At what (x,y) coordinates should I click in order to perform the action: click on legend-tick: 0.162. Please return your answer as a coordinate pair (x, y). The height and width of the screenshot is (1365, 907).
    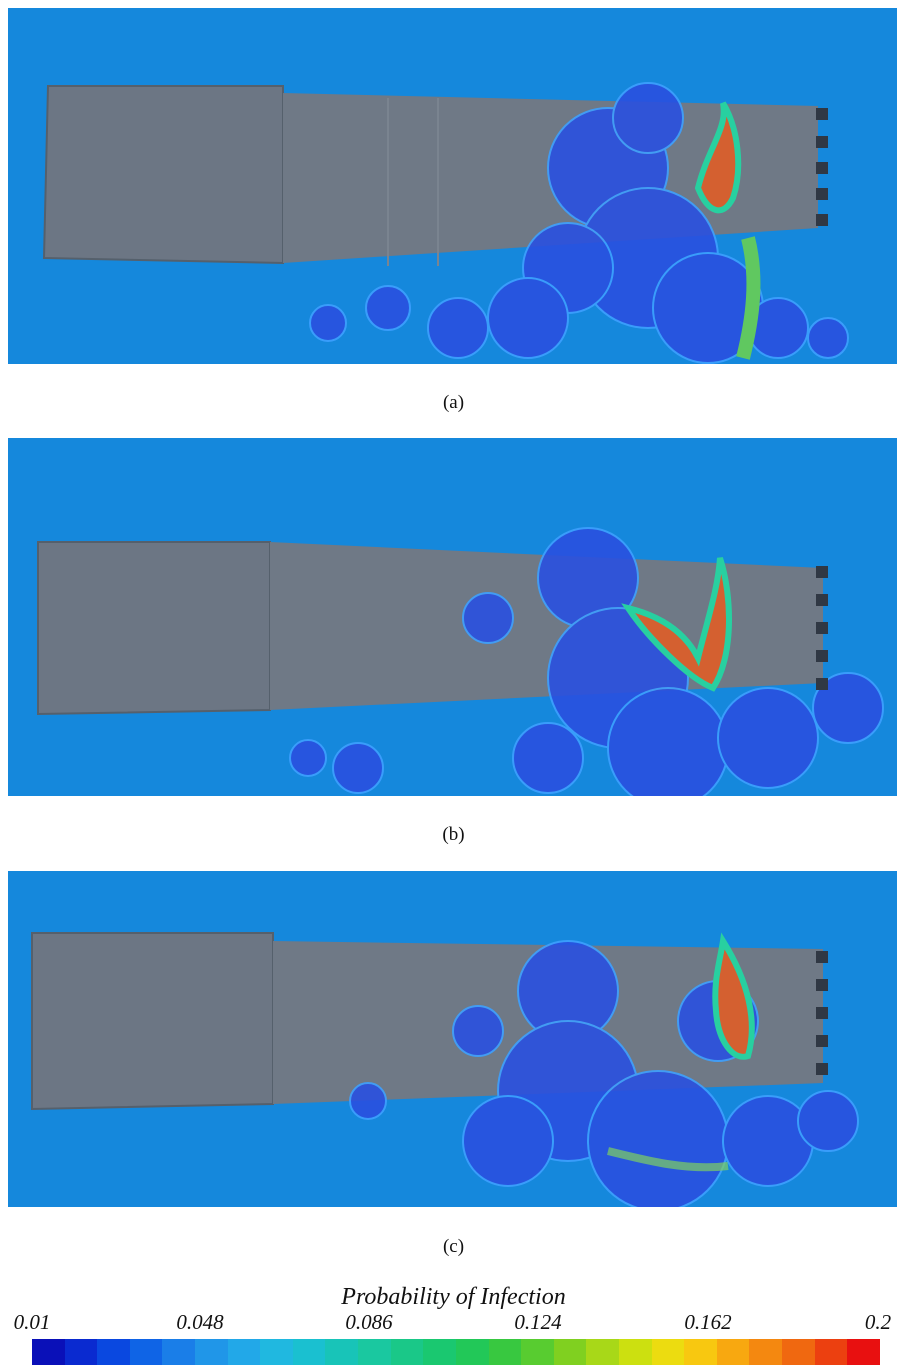
    Looking at the image, I should click on (708, 1322).